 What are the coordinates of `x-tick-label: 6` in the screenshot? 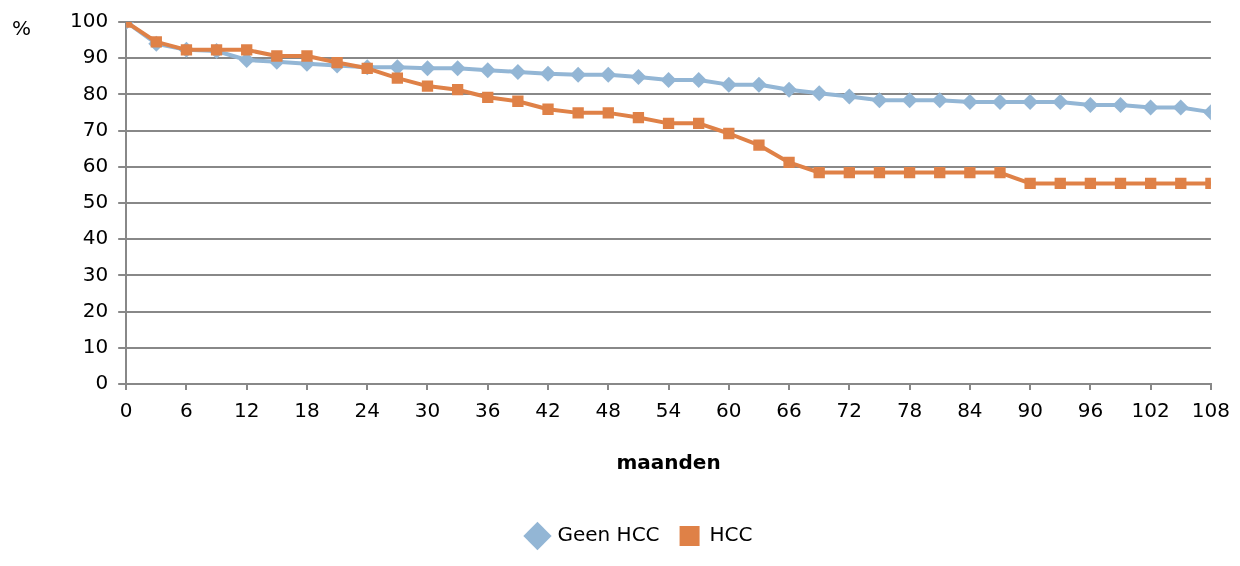 It's located at (186, 410).